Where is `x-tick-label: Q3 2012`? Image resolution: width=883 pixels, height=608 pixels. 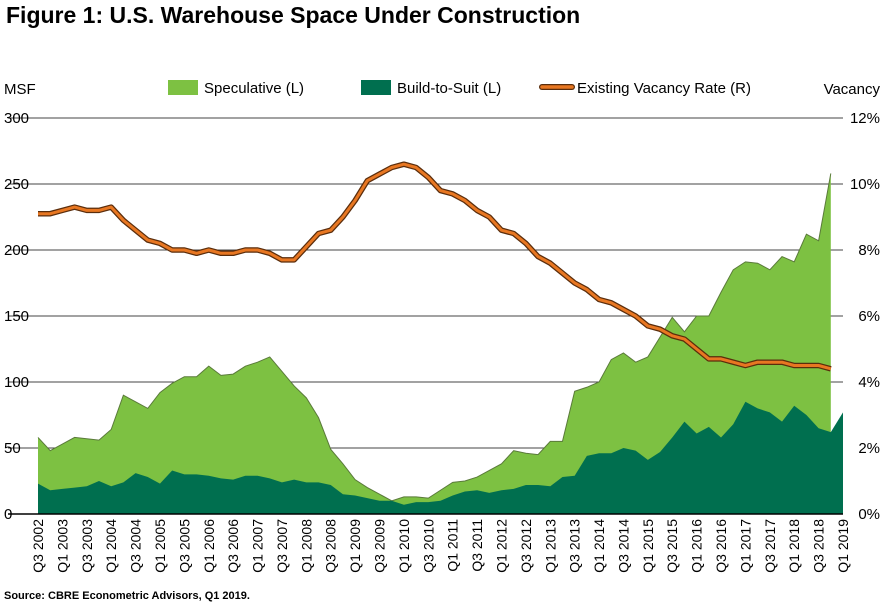 x-tick-label: Q3 2012 is located at coordinates (526, 546).